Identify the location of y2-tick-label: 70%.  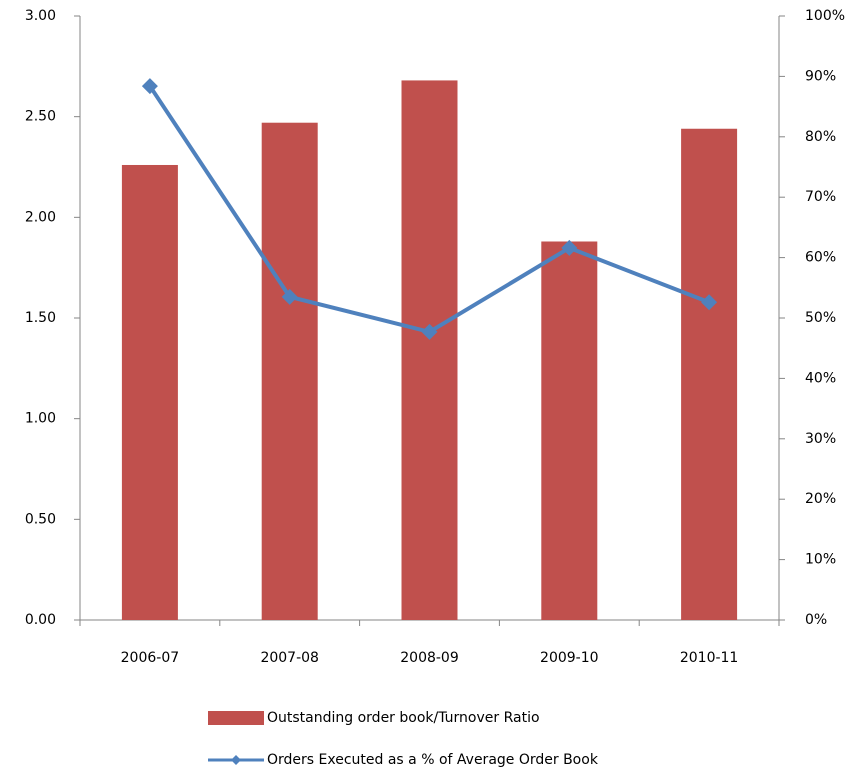
(820, 197).